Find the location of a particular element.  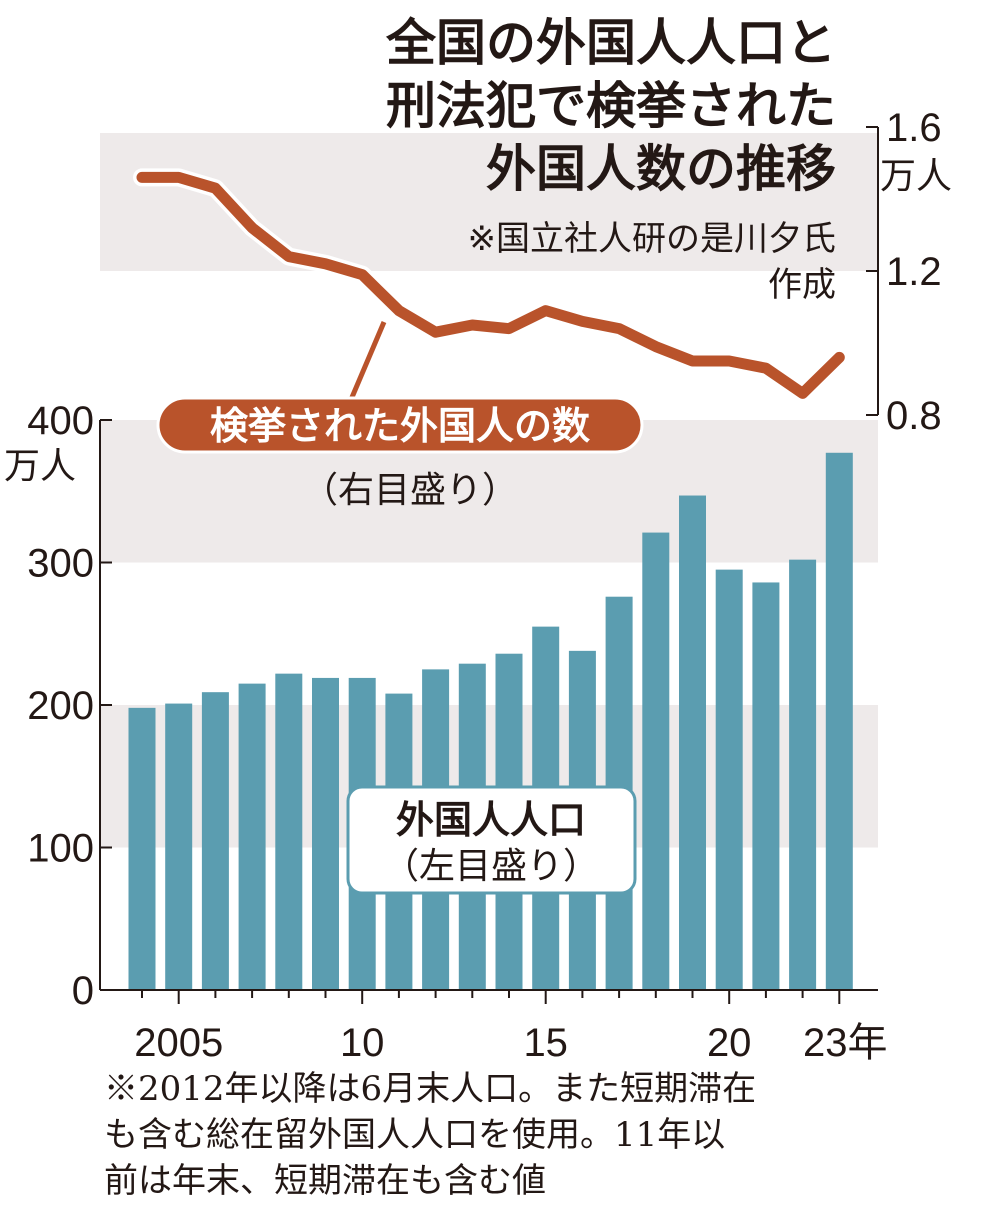

footnote-line: ※2012年以降は6月末人口。また短期滞在 is located at coordinates (430, 1089).